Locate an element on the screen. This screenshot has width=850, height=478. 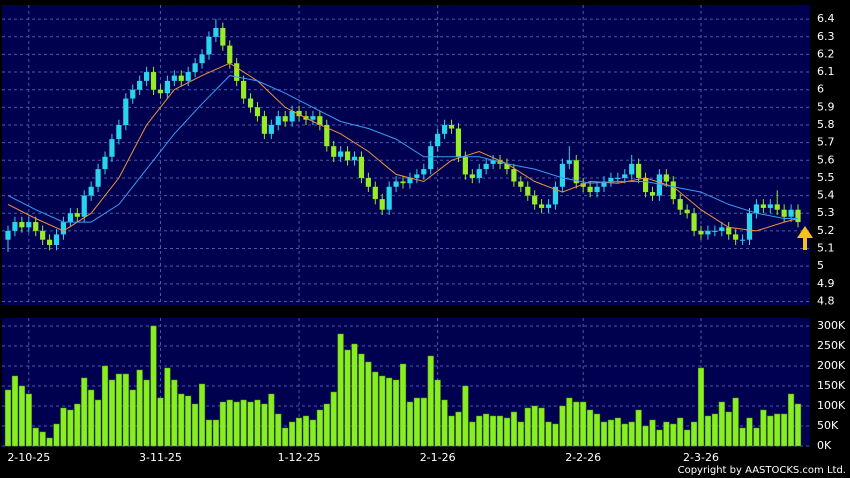
y-tick-label: 150K is located at coordinates (831, 385).